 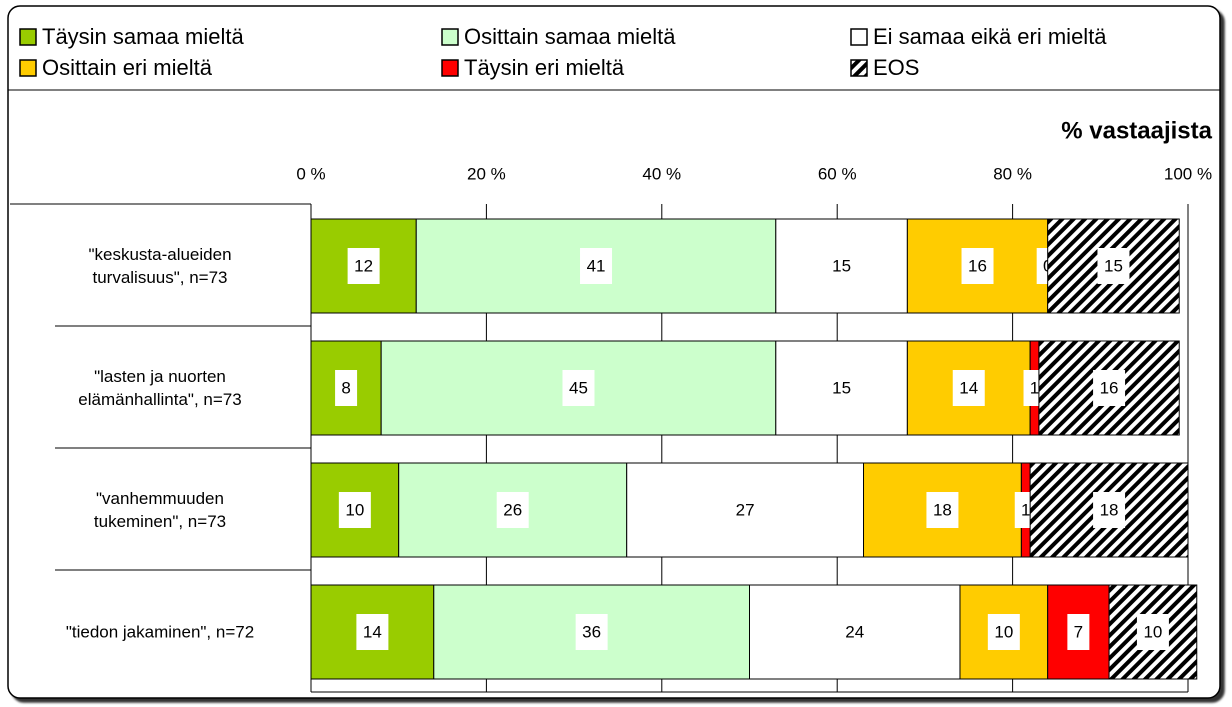 What do you see at coordinates (160, 266) in the screenshot?
I see `y-tick-label: "keskusta-alueiden turvalisuus", n=73` at bounding box center [160, 266].